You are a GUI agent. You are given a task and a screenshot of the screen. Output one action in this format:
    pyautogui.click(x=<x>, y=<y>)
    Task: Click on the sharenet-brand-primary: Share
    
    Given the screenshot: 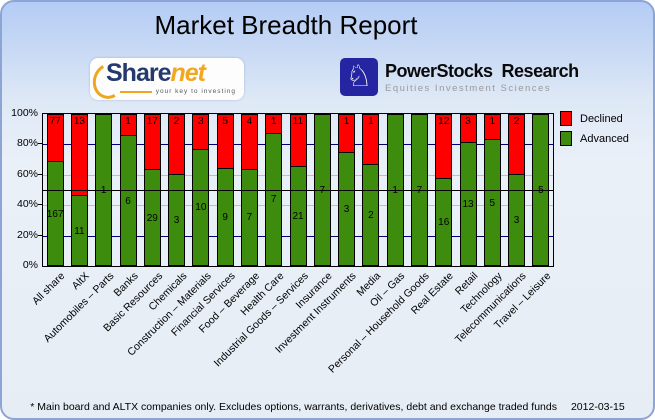 What is the action you would take?
    pyautogui.click(x=138, y=73)
    